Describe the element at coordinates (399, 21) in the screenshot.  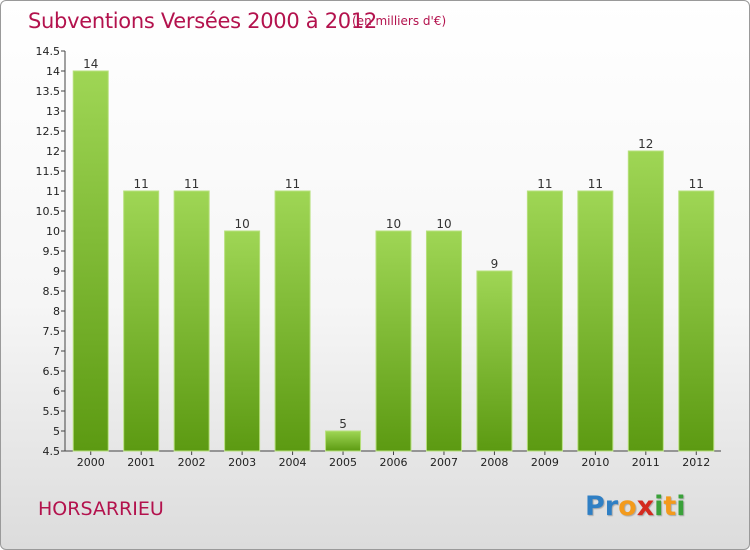
I see `chart-subtitle: (en milliers d'€)` at that location.